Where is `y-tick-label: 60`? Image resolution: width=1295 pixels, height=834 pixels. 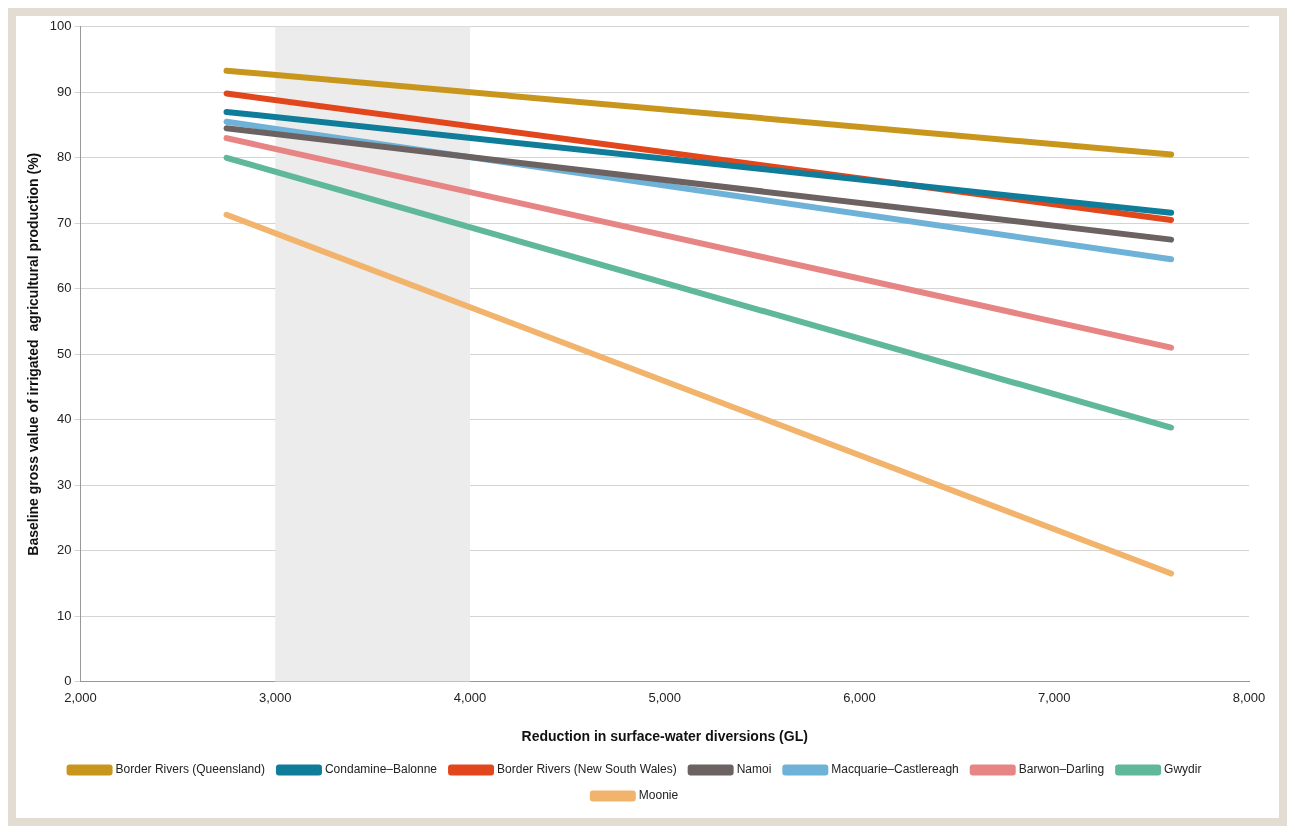 y-tick-label: 60 is located at coordinates (64, 288).